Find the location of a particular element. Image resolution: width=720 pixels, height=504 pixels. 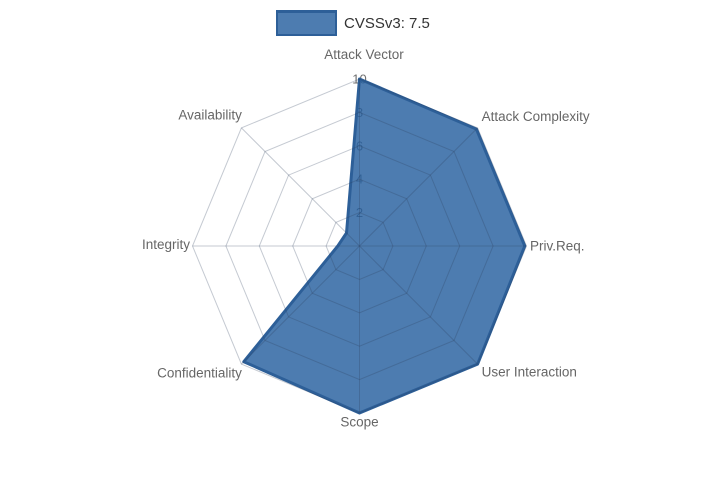

axis-label-priv-req: Priv.Req. is located at coordinates (557, 246).